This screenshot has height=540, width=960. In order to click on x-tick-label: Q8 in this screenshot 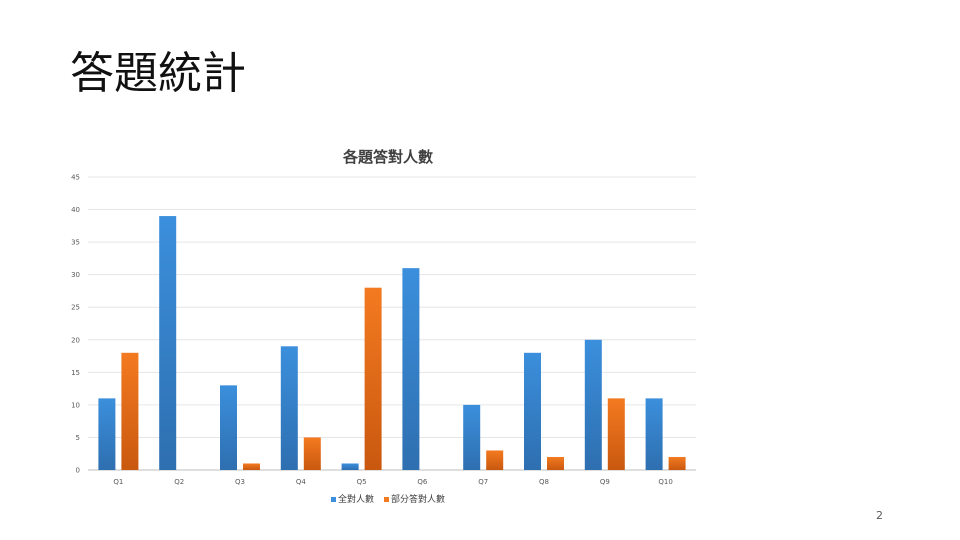, I will do `click(544, 482)`.